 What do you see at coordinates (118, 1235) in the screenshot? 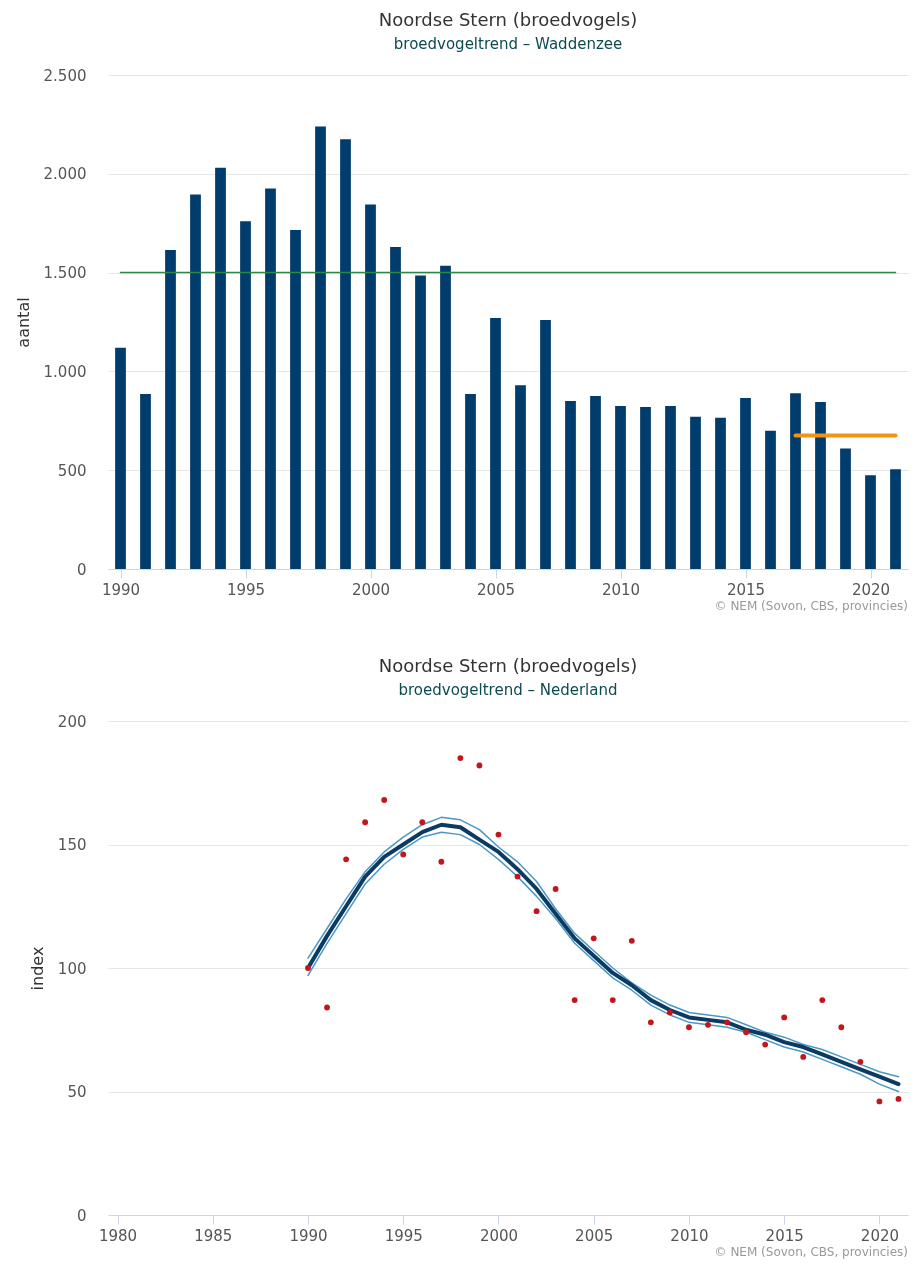
I see `x-tick-label: 1980` at bounding box center [118, 1235].